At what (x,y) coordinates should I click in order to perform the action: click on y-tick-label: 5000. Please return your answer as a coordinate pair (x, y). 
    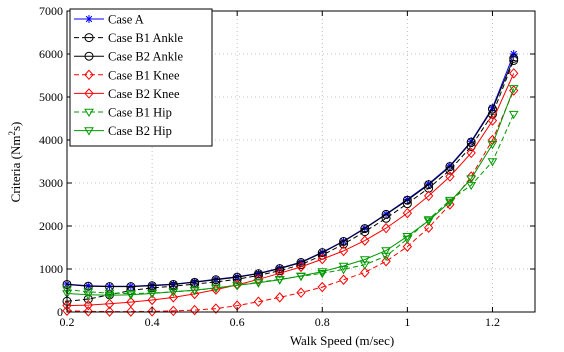
    Looking at the image, I should click on (51, 97).